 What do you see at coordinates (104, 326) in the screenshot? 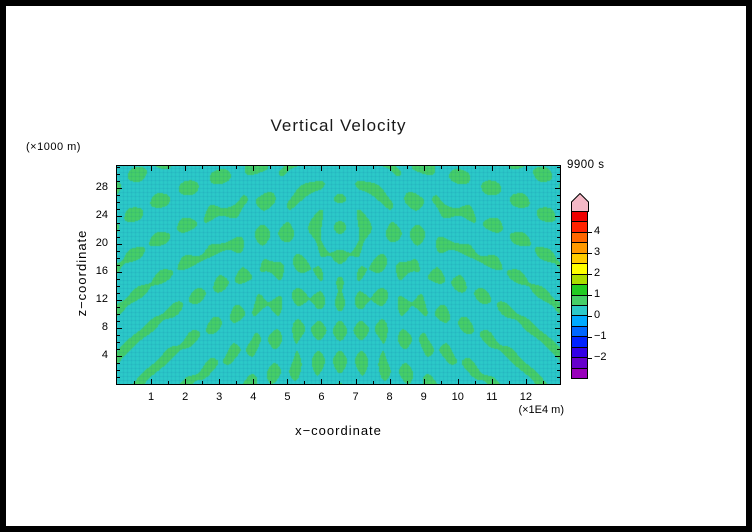
I see `z-tick-label: 8` at bounding box center [104, 326].